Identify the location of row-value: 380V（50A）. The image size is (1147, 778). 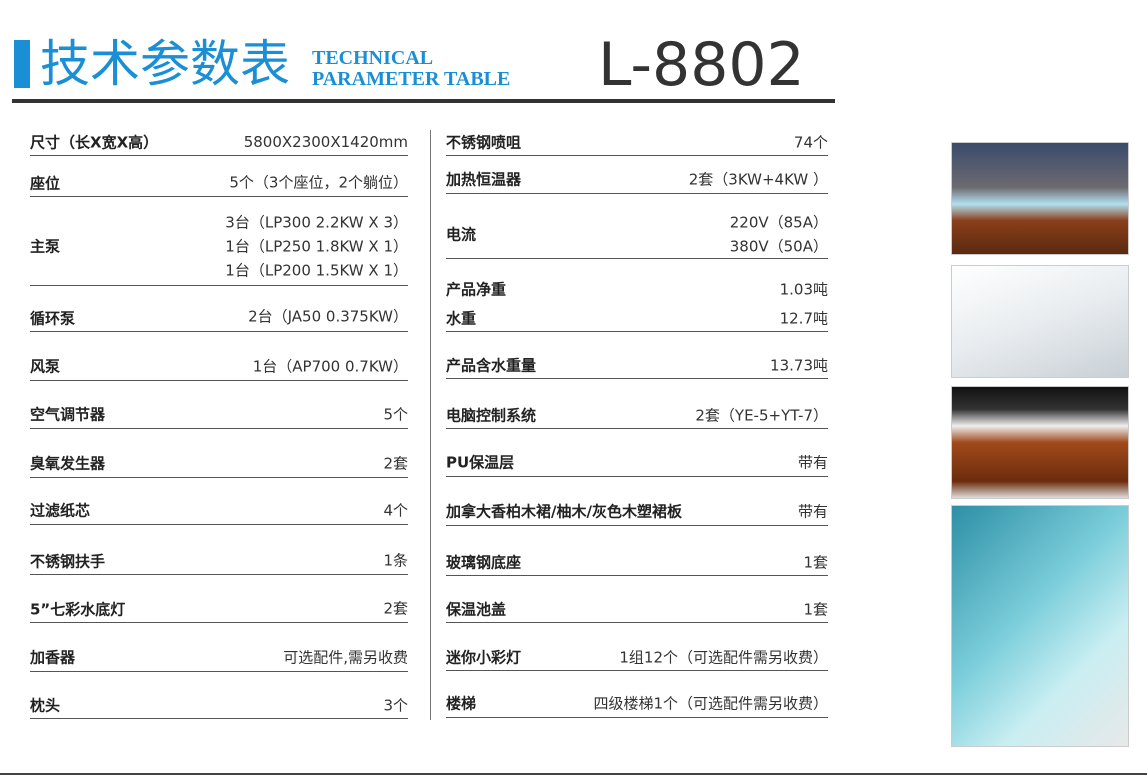
(778, 246).